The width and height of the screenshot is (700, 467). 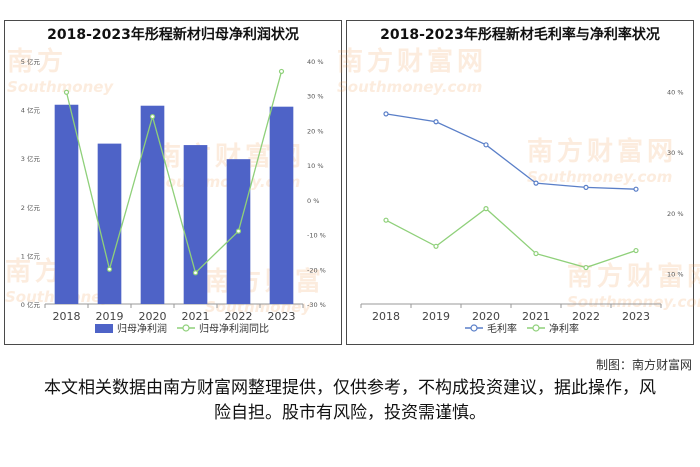 What do you see at coordinates (31, 158) in the screenshot?
I see `y-left-tick-label: 3 亿元` at bounding box center [31, 158].